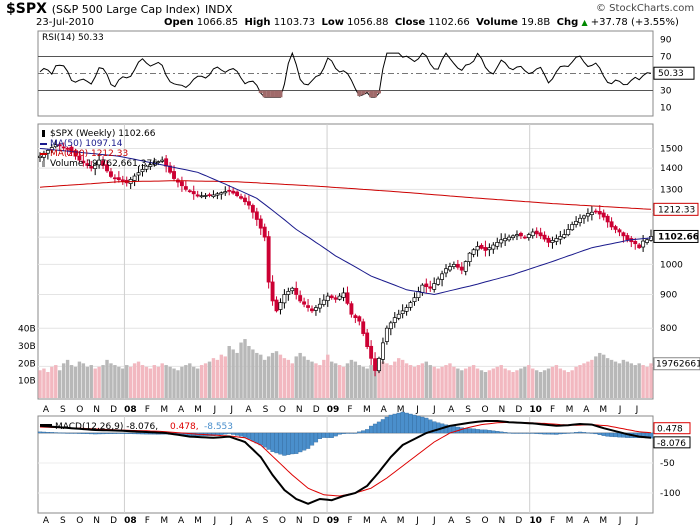 The width and height of the screenshot is (700, 530). What do you see at coordinates (666, 41) in the screenshot?
I see `rsi-tick-label: 90` at bounding box center [666, 41].